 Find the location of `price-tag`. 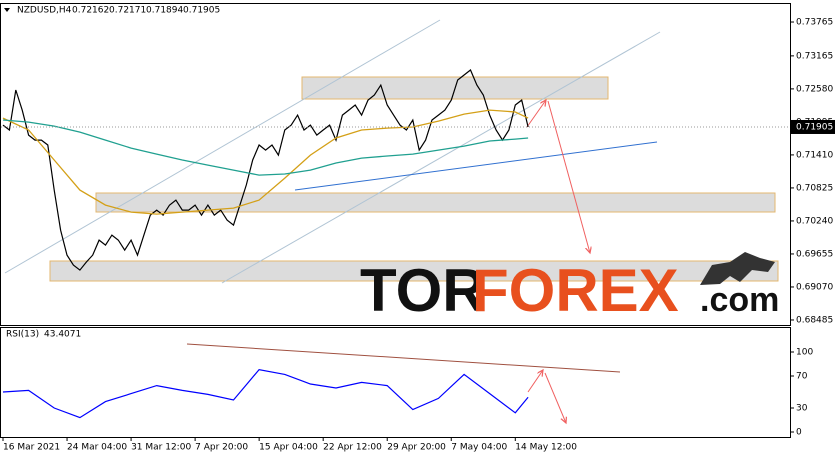

price-tag is located at coordinates (813, 126).